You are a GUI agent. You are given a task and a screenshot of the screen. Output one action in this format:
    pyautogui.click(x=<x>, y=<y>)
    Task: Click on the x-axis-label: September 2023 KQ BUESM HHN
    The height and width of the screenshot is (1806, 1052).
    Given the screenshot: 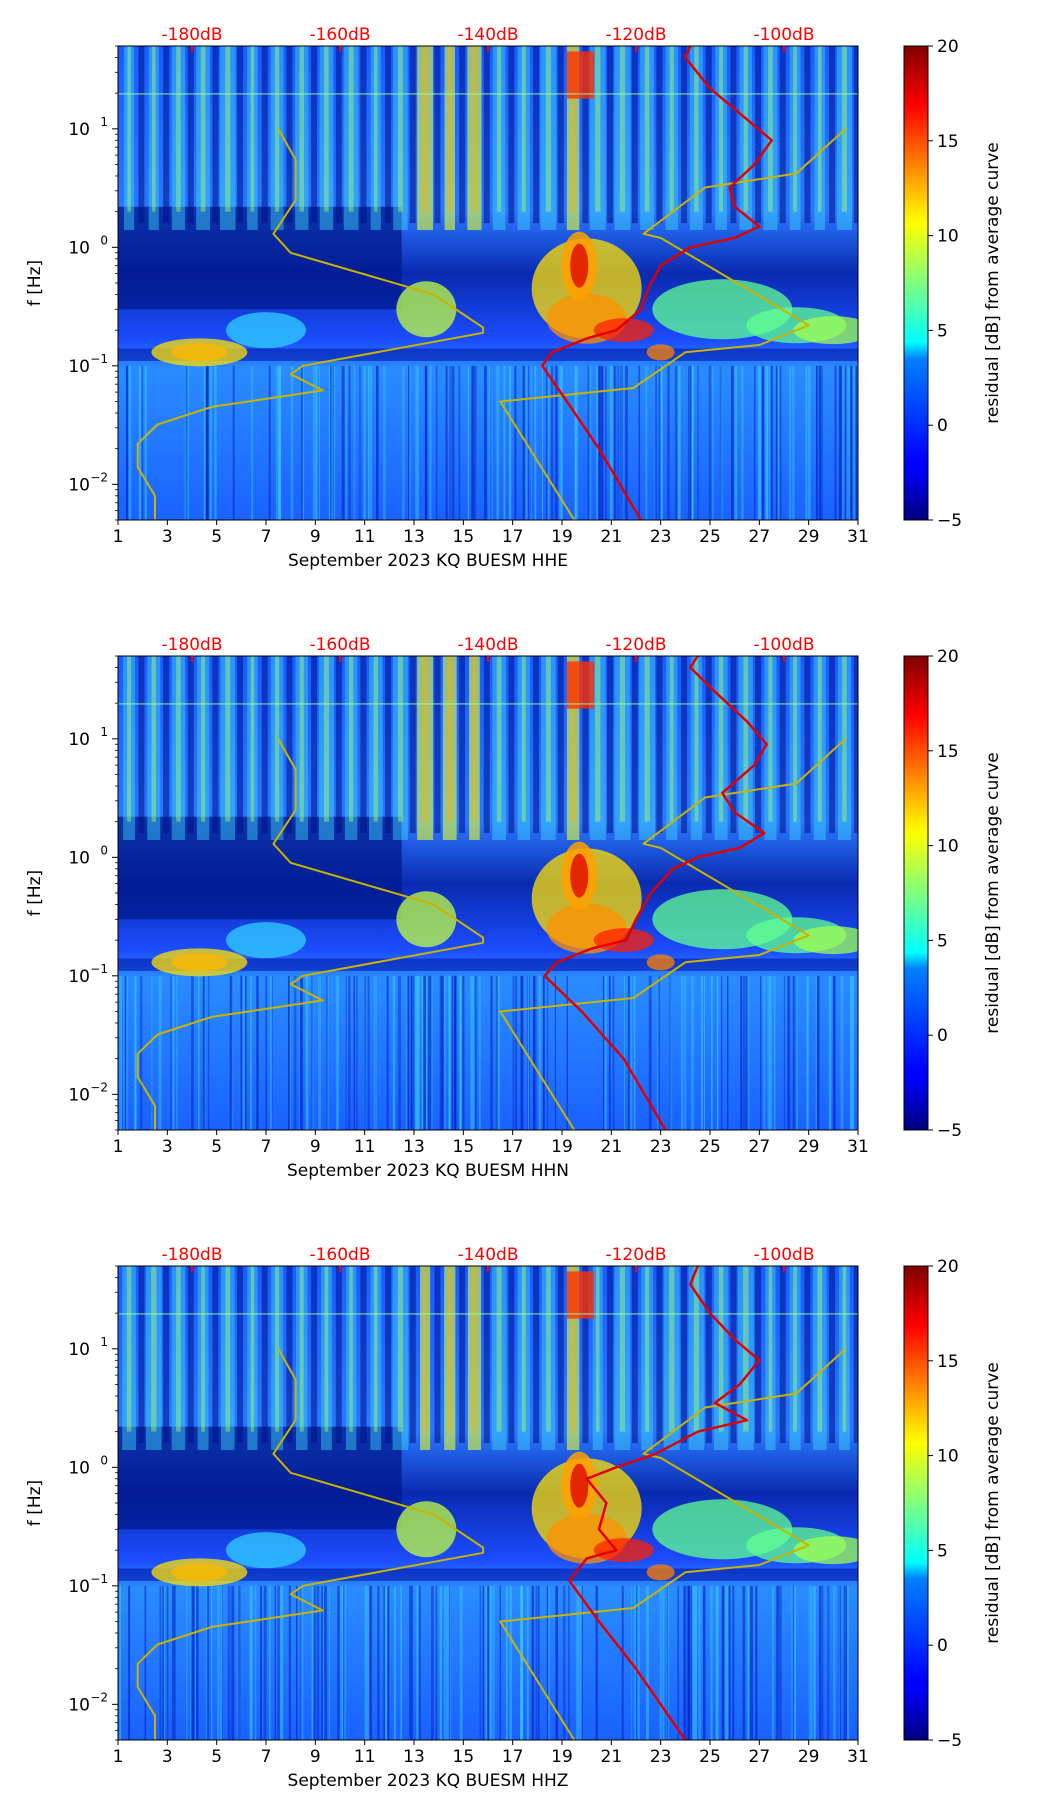 What is the action you would take?
    pyautogui.click(x=428, y=1171)
    